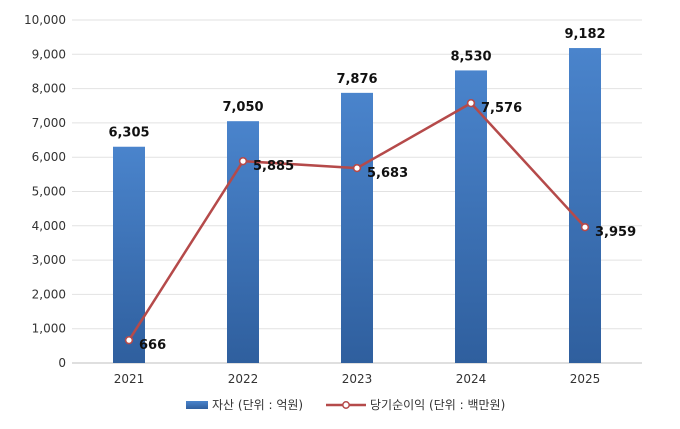 The width and height of the screenshot is (680, 429). Describe the element at coordinates (129, 379) in the screenshot. I see `x-tick-label: 2021` at that location.